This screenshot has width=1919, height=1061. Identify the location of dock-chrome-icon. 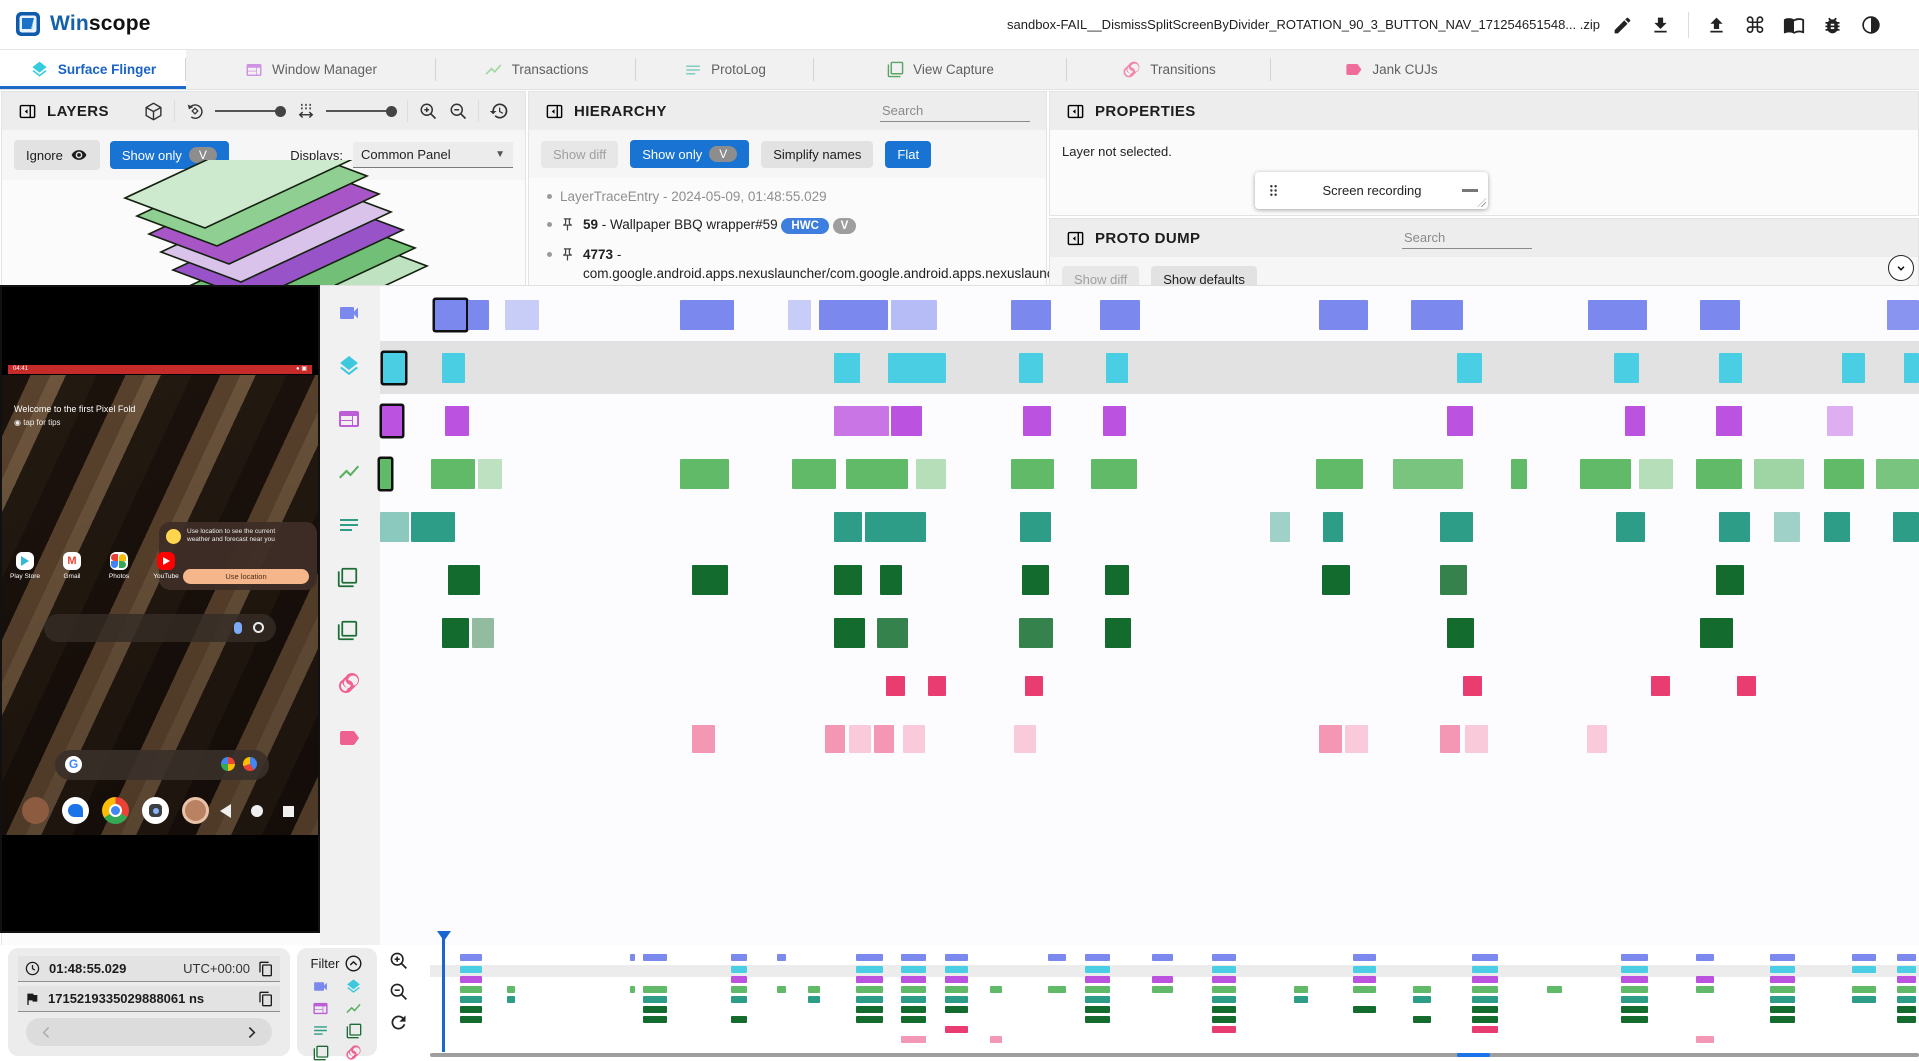
(115, 810).